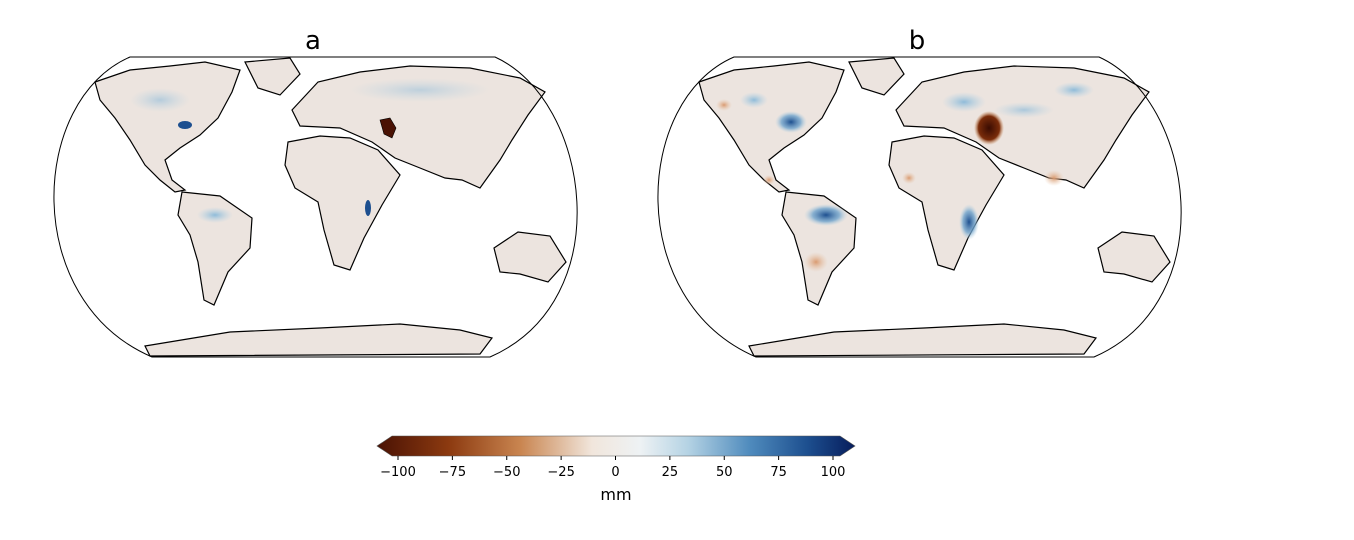 The height and width of the screenshot is (540, 1354). Describe the element at coordinates (724, 472) in the screenshot. I see `colorbar-tick-label: 50` at that location.